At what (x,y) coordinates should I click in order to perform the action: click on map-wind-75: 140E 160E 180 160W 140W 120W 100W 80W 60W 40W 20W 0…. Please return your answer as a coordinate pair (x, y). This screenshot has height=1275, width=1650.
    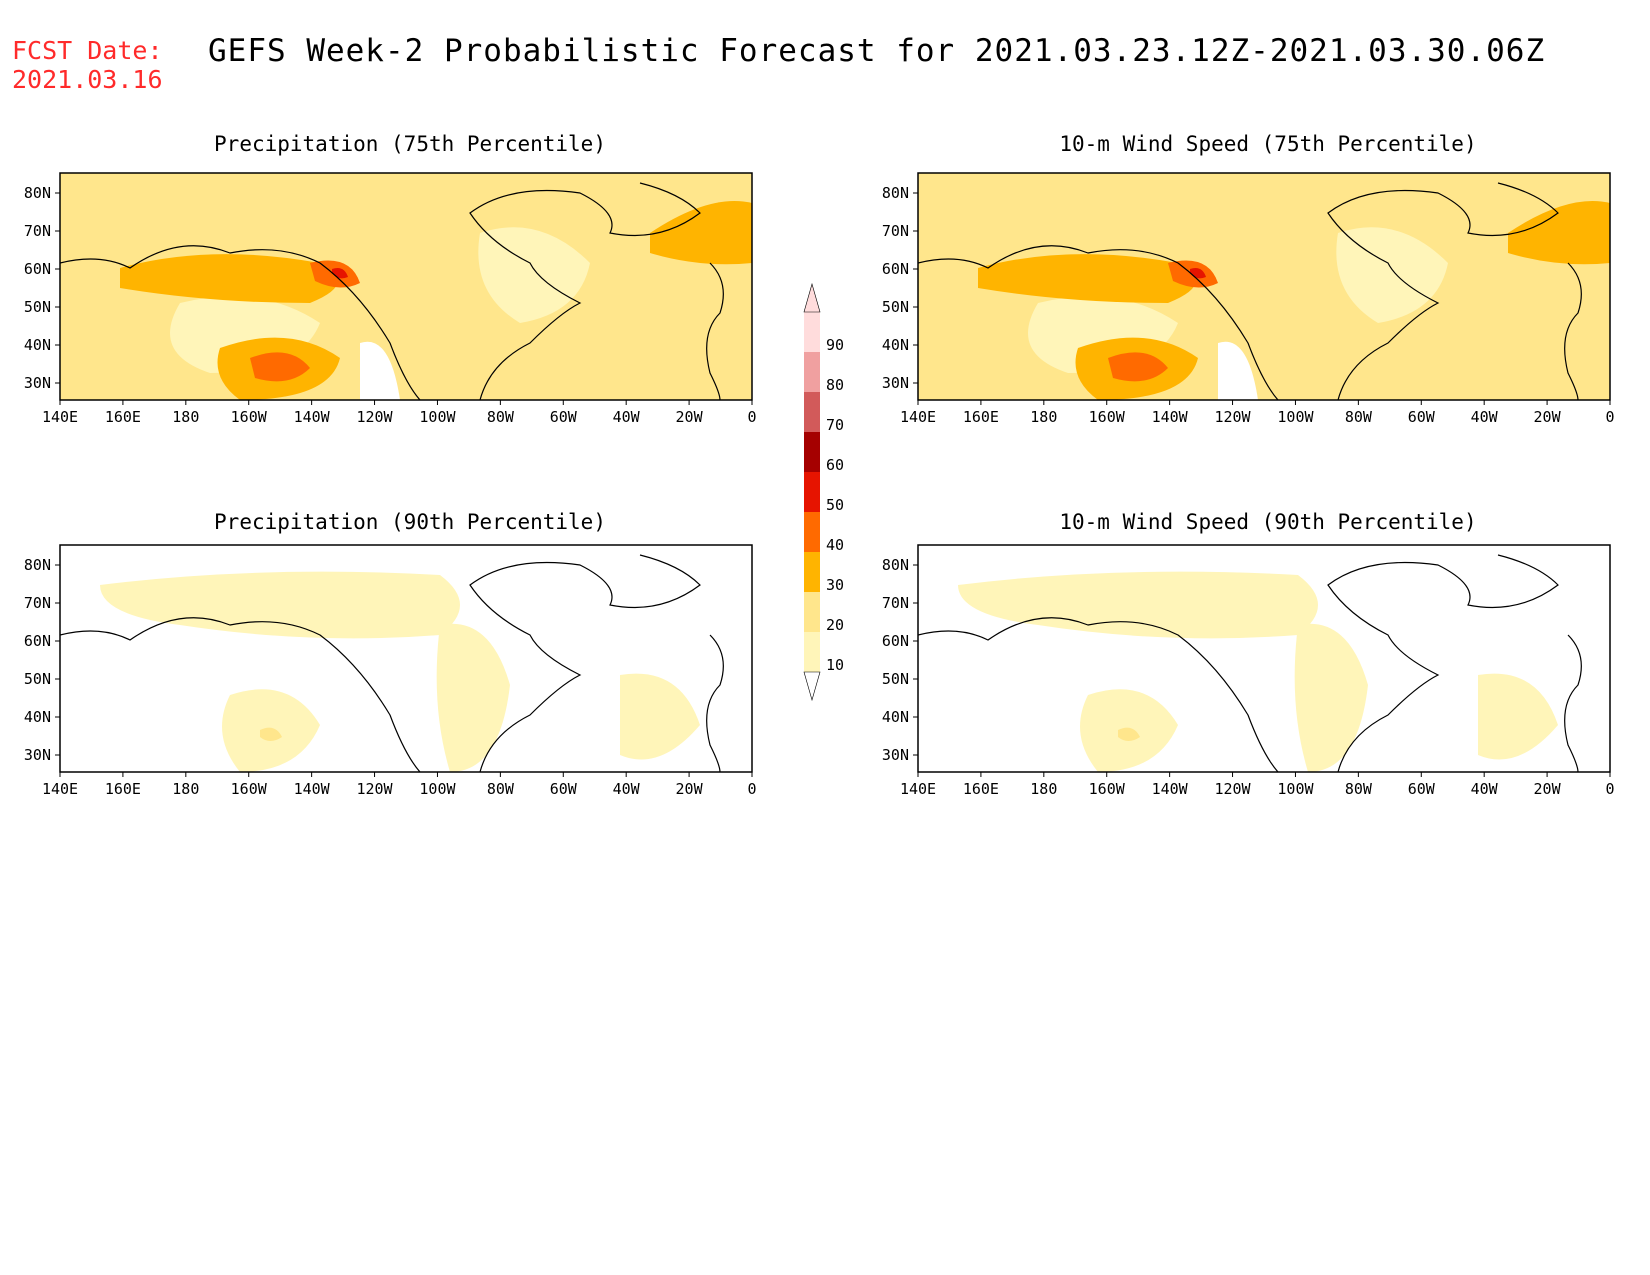
    Looking at the image, I should click on (1248, 299).